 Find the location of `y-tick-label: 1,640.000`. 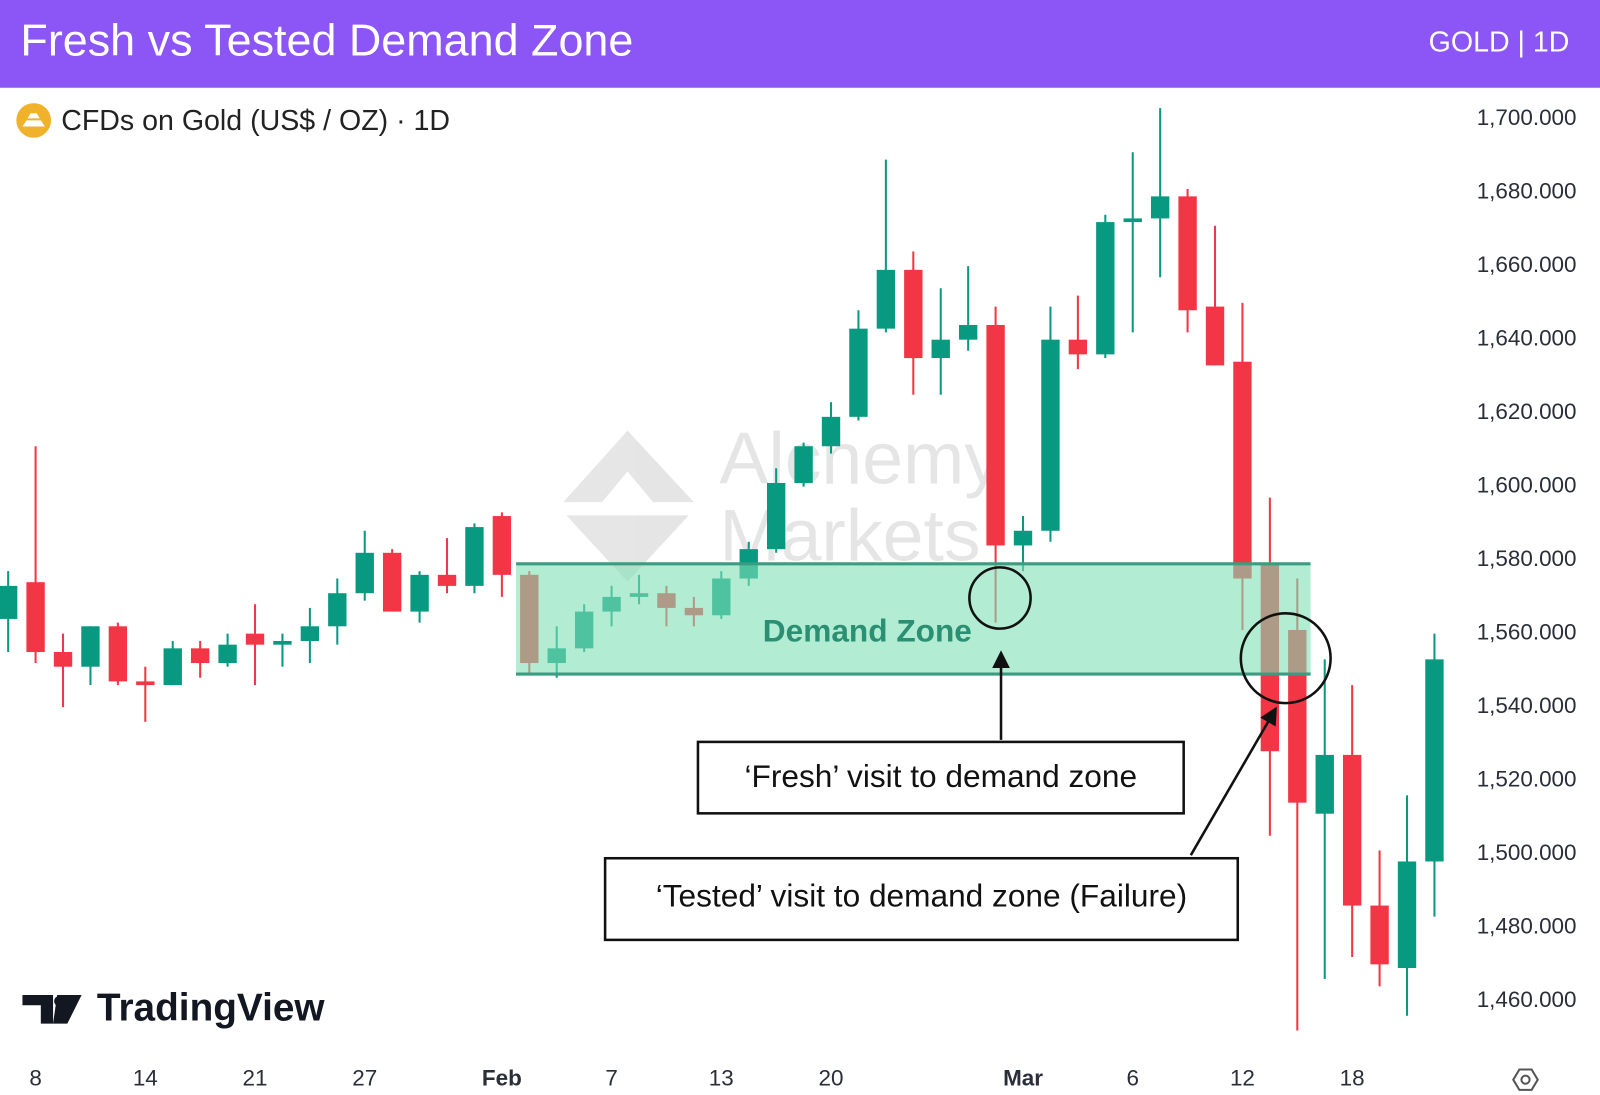

y-tick-label: 1,640.000 is located at coordinates (1527, 338).